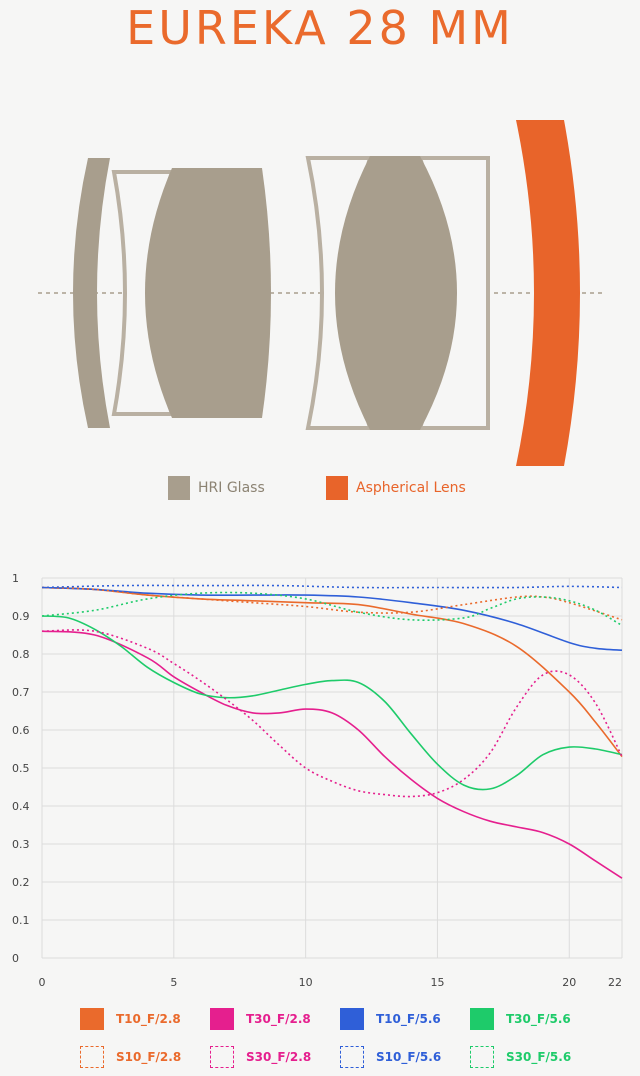 The image size is (640, 1076). What do you see at coordinates (539, 1057) in the screenshot?
I see `legend-label: S30_F/5.6` at bounding box center [539, 1057].